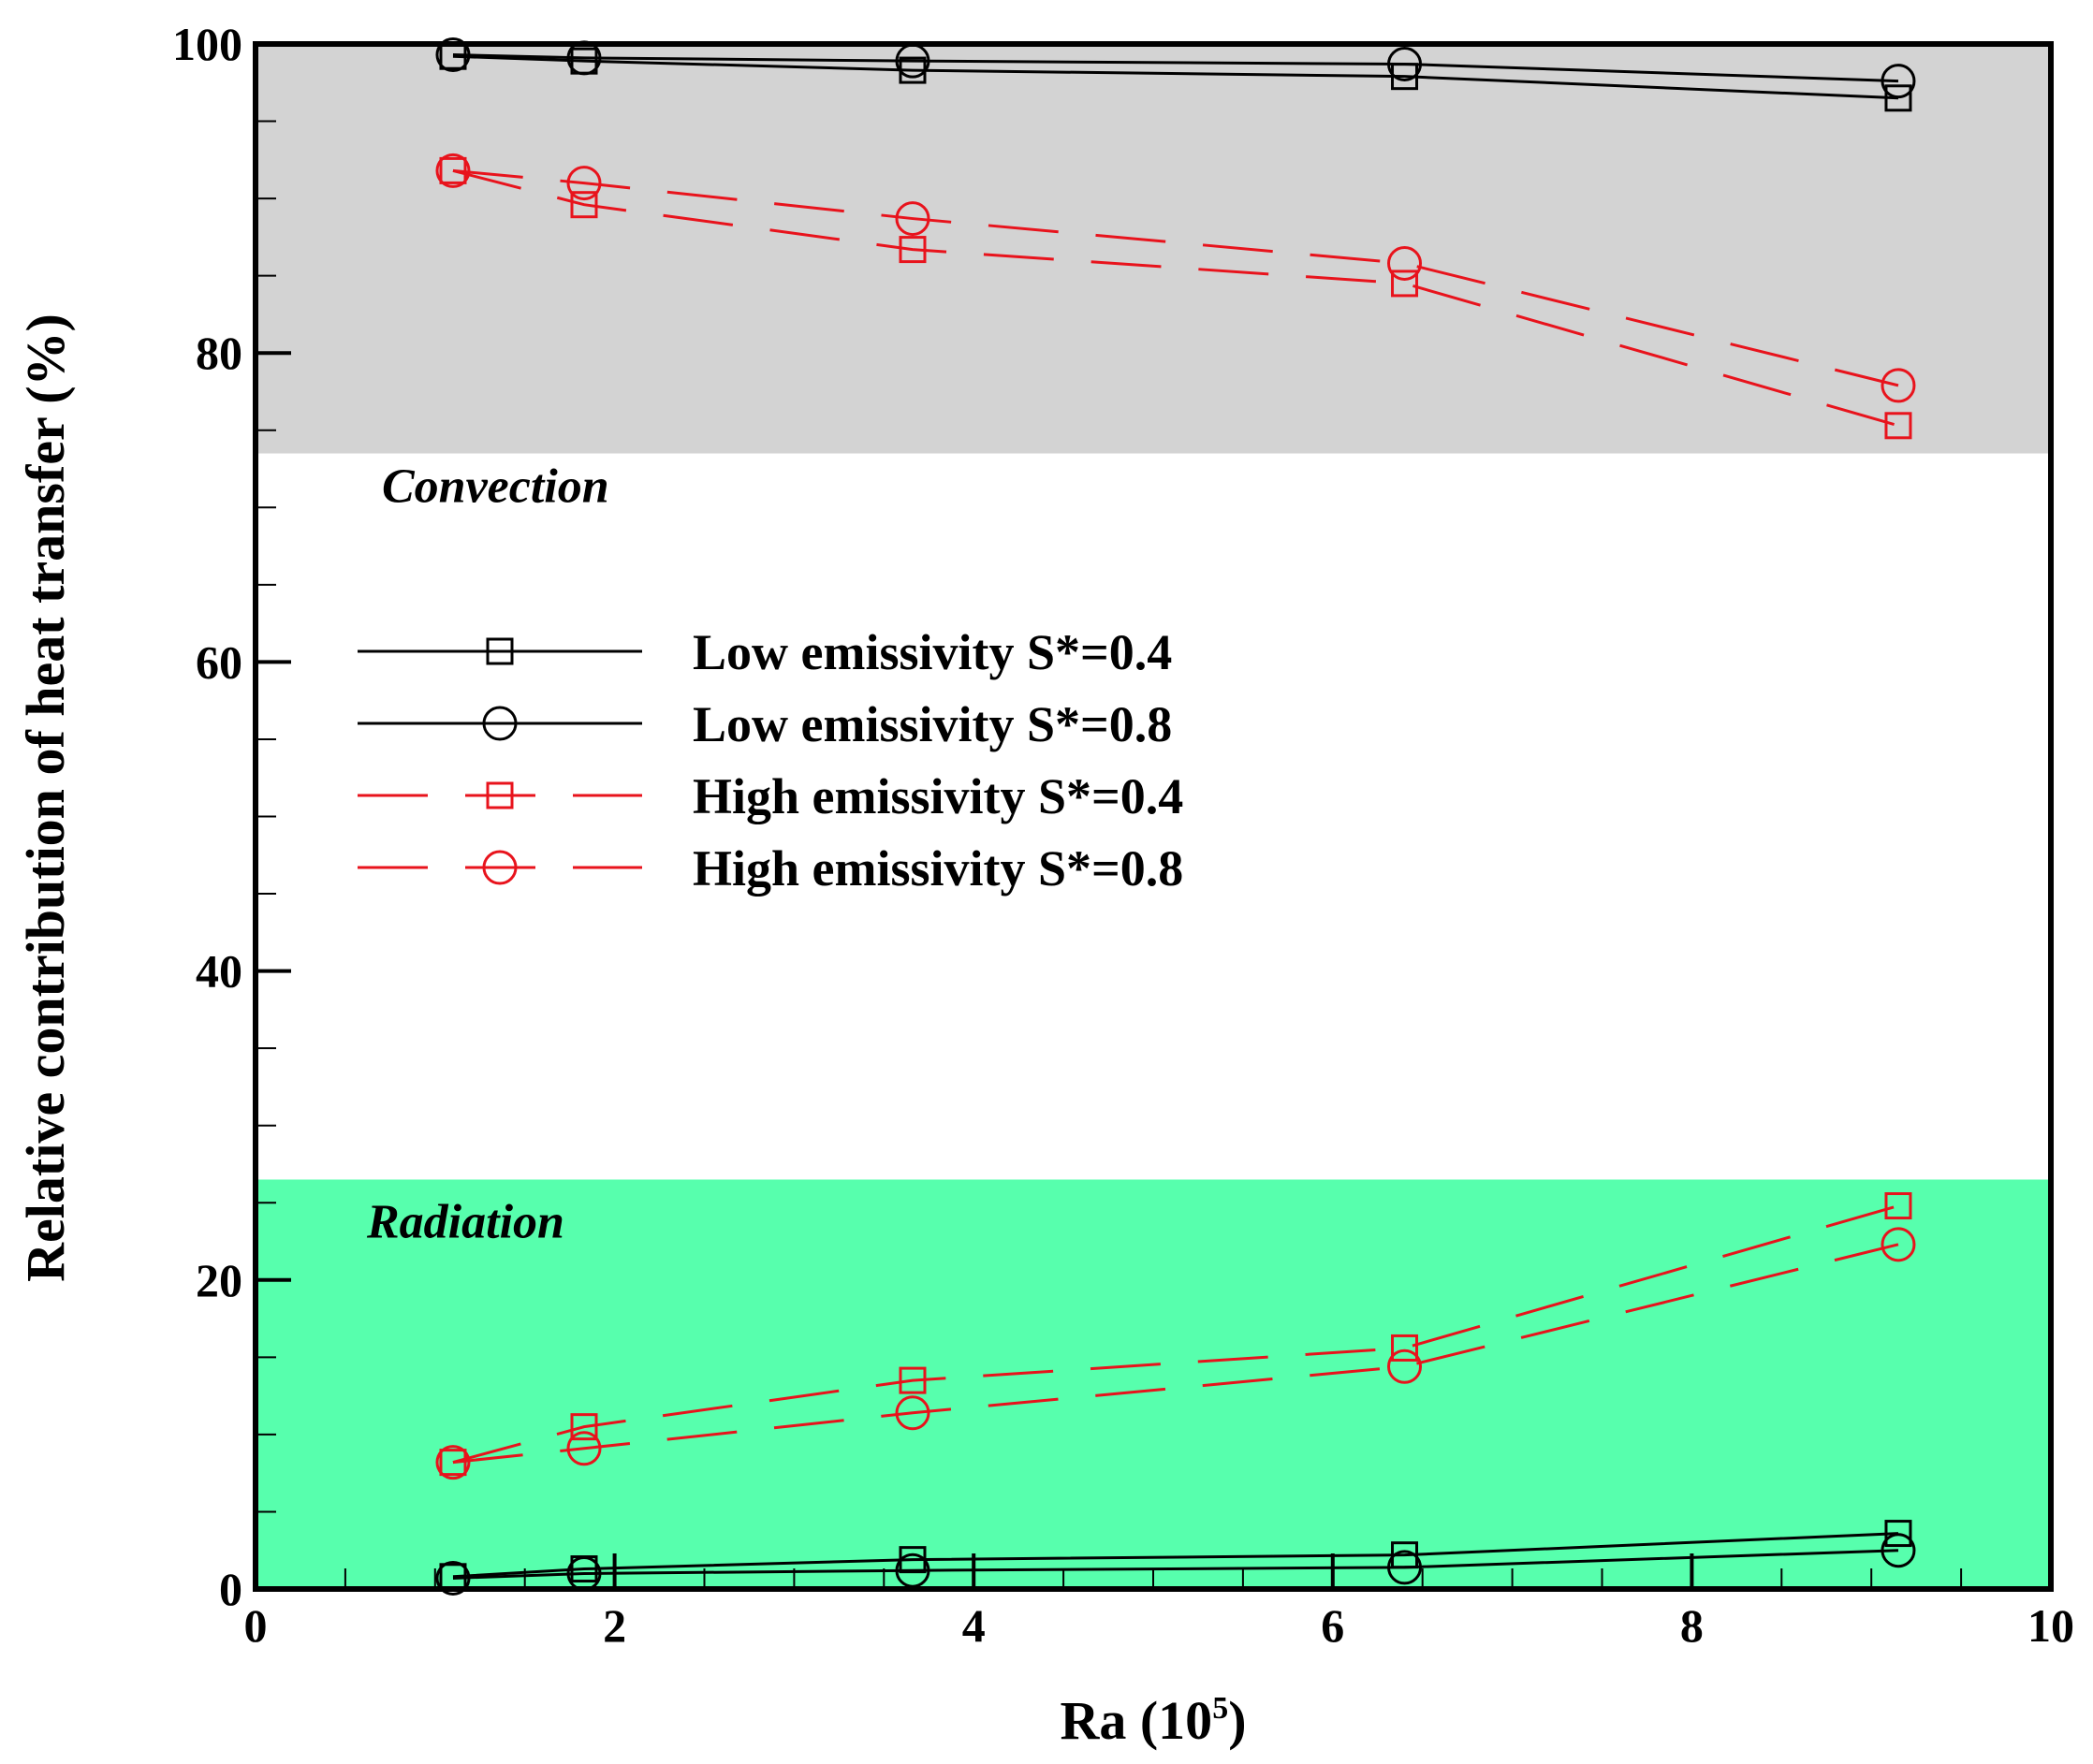 The width and height of the screenshot is (2093, 1764). I want to click on x-tick-label: 4, so click(974, 1625).